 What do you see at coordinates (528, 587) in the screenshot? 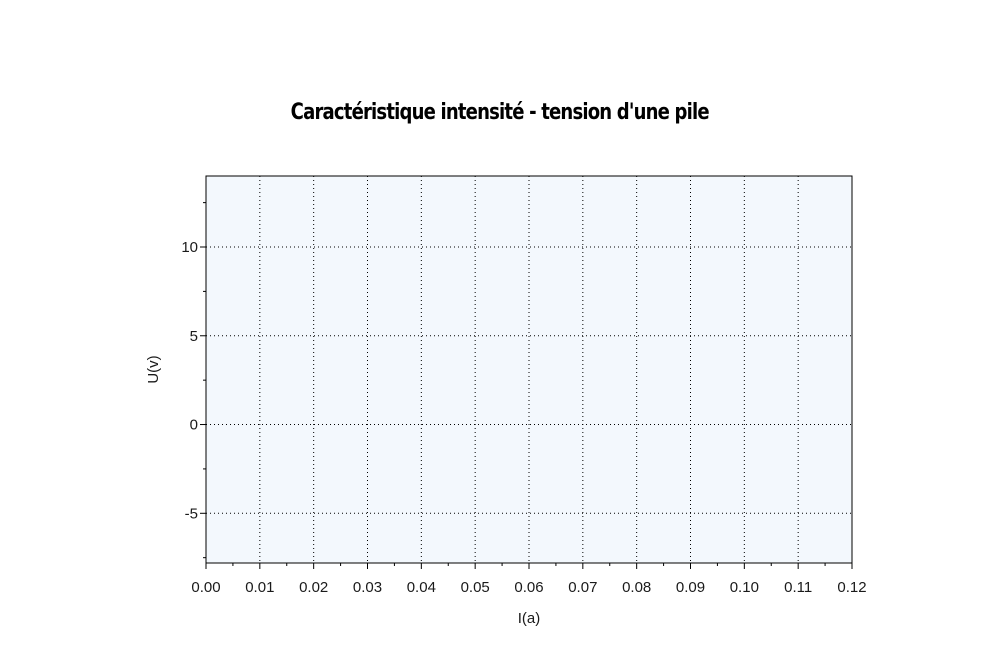
I see `x-tick-label: 0.06` at bounding box center [528, 587].